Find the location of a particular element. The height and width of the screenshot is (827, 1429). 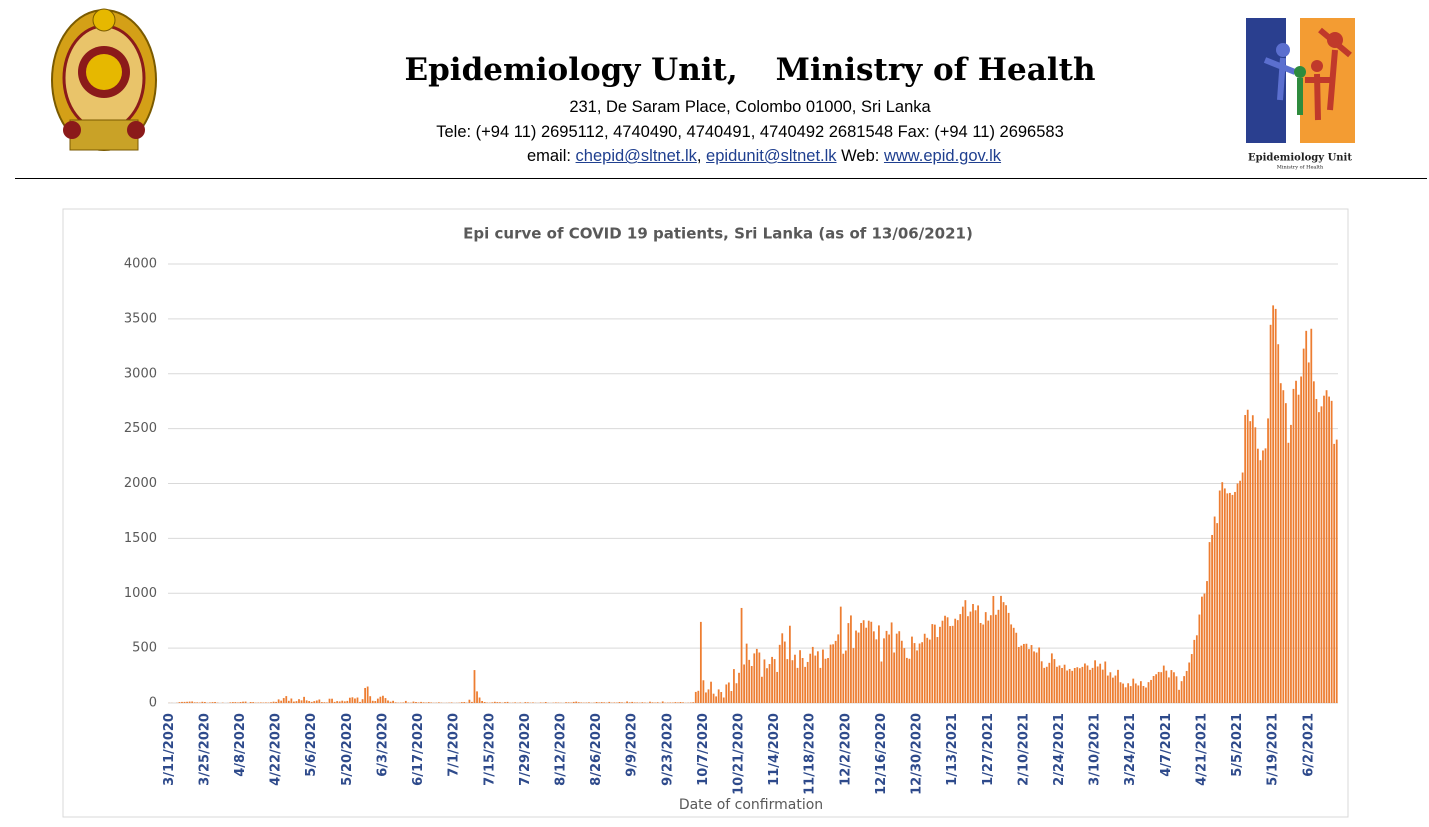

x-tick-label: 9/23/2020 is located at coordinates (667, 749).